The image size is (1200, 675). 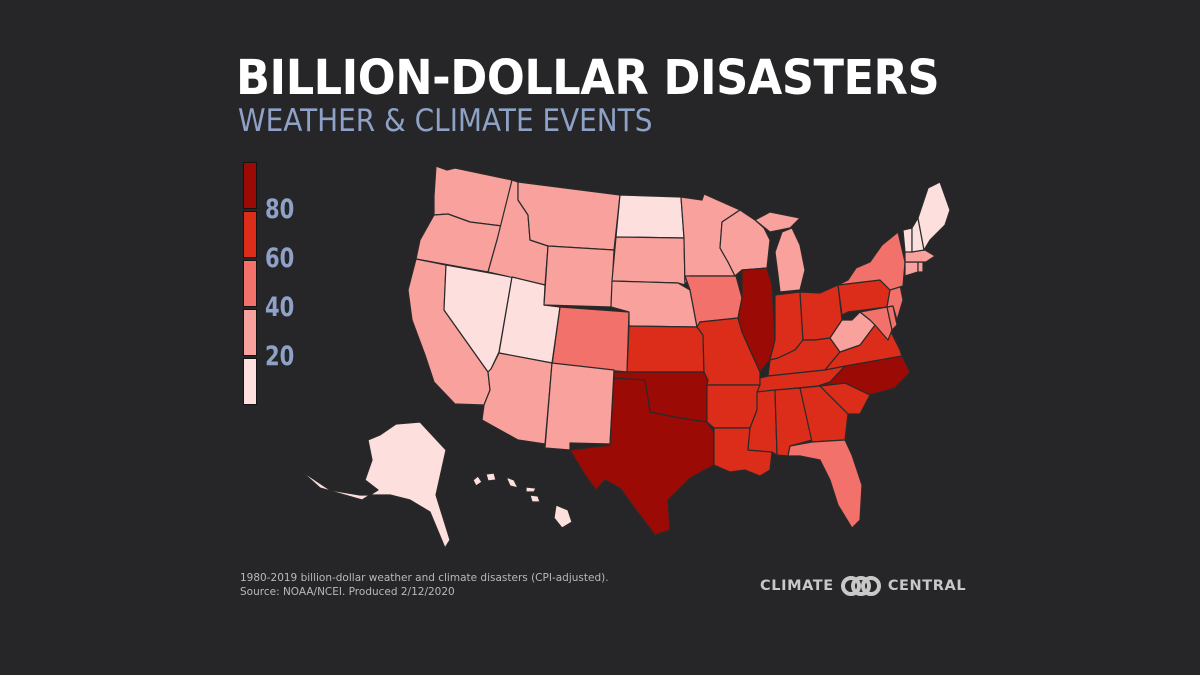 I want to click on state-NM, so click(x=579, y=406).